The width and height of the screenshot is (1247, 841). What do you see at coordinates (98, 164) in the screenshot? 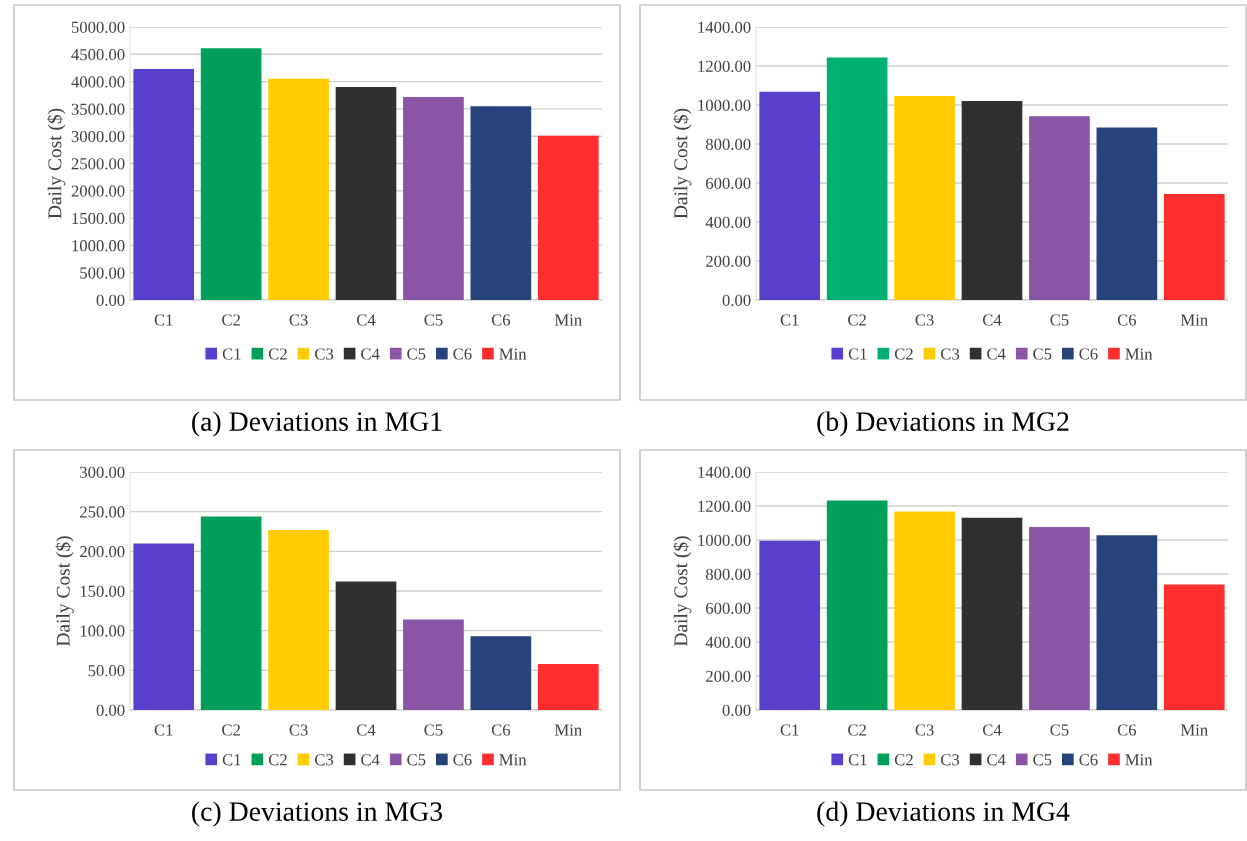
I see `y-tick-label: 2500.00` at bounding box center [98, 164].